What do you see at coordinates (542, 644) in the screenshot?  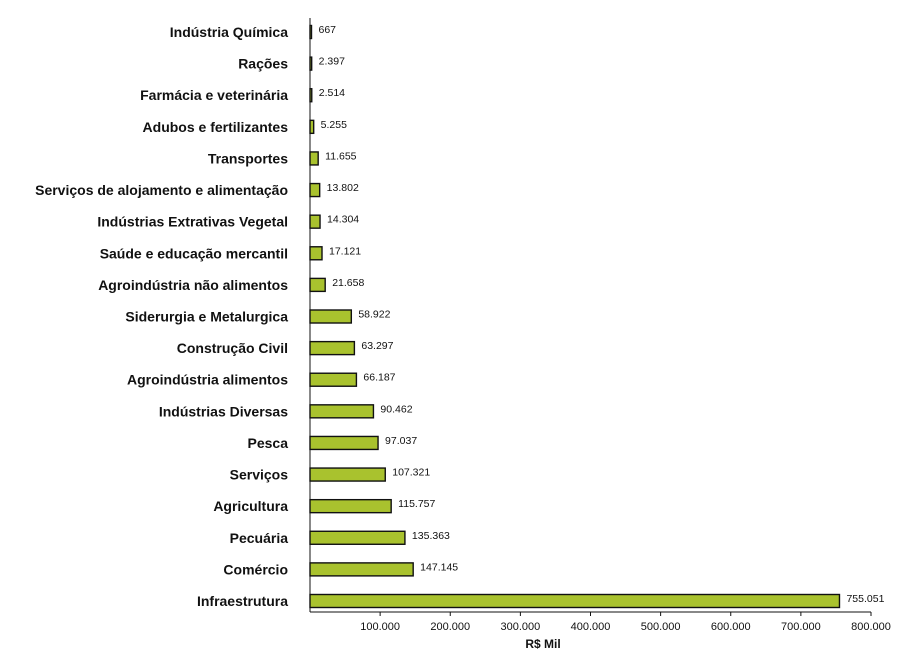 I see `x-axis-title: R$ Mil` at bounding box center [542, 644].